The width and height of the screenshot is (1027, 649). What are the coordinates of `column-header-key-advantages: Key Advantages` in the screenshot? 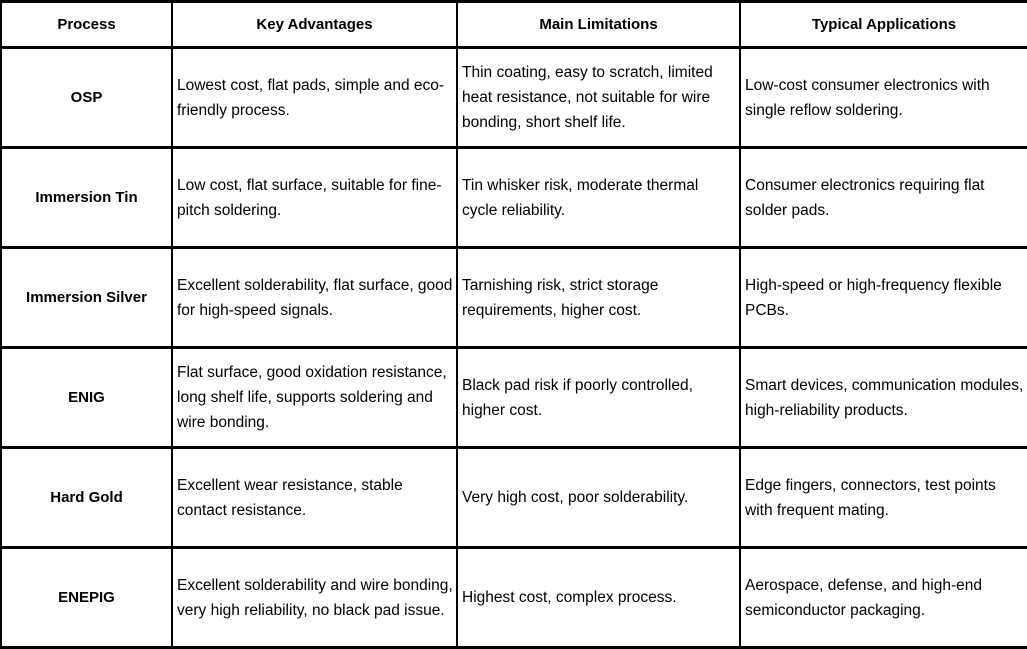 It's located at (314, 24).